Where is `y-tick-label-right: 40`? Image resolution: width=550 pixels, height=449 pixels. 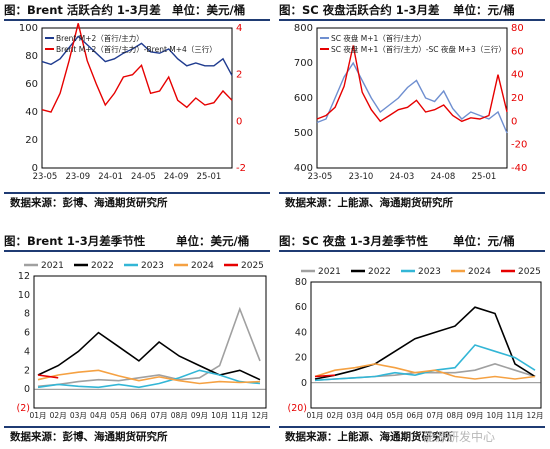
y-tick-label-right: 40 is located at coordinates (517, 75).